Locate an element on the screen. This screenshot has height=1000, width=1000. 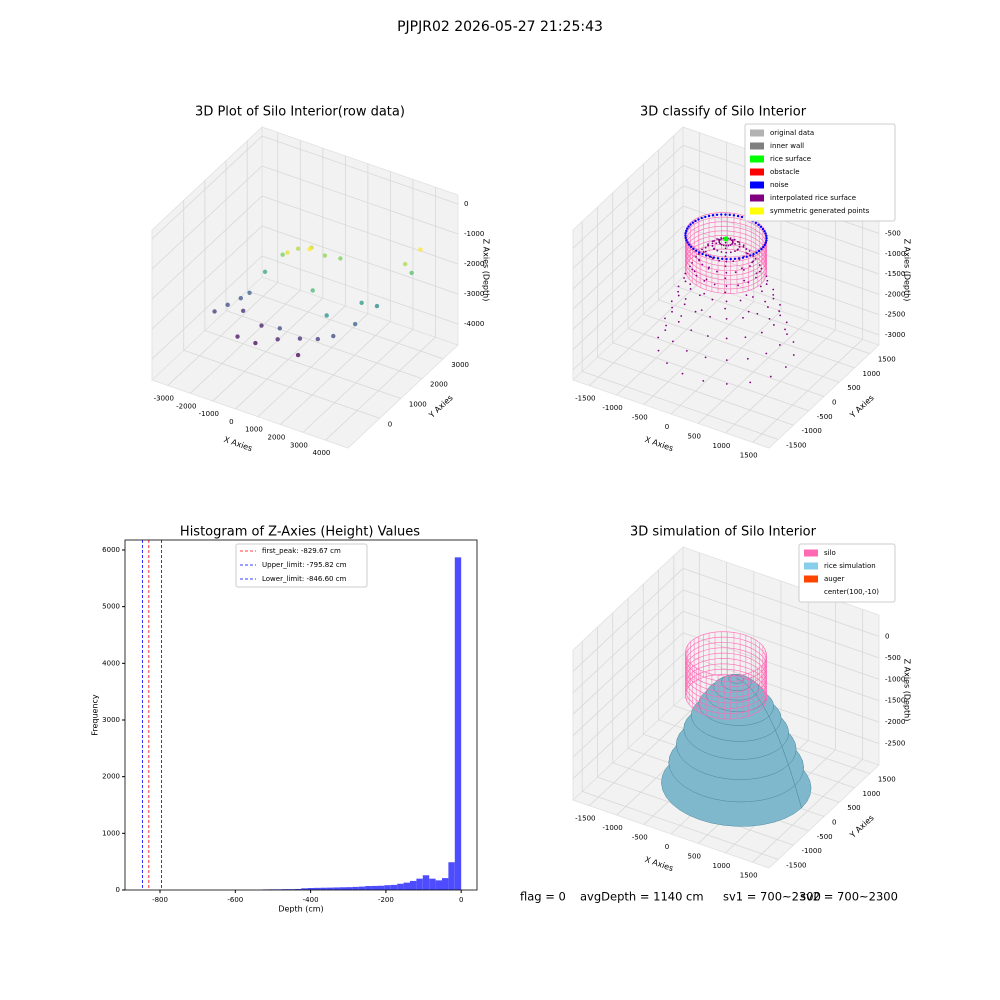
legend-box is located at coordinates (820, 172).